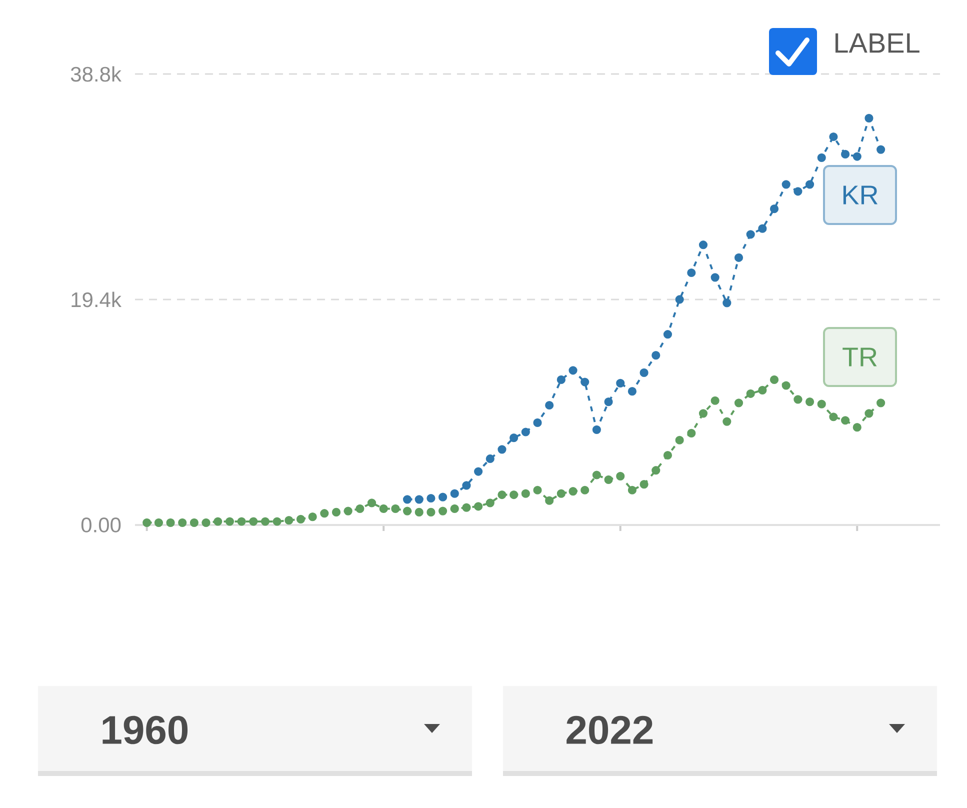 Image resolution: width=967 pixels, height=808 pixels. Describe the element at coordinates (609, 730) in the screenshot. I see `text: 2022` at that location.